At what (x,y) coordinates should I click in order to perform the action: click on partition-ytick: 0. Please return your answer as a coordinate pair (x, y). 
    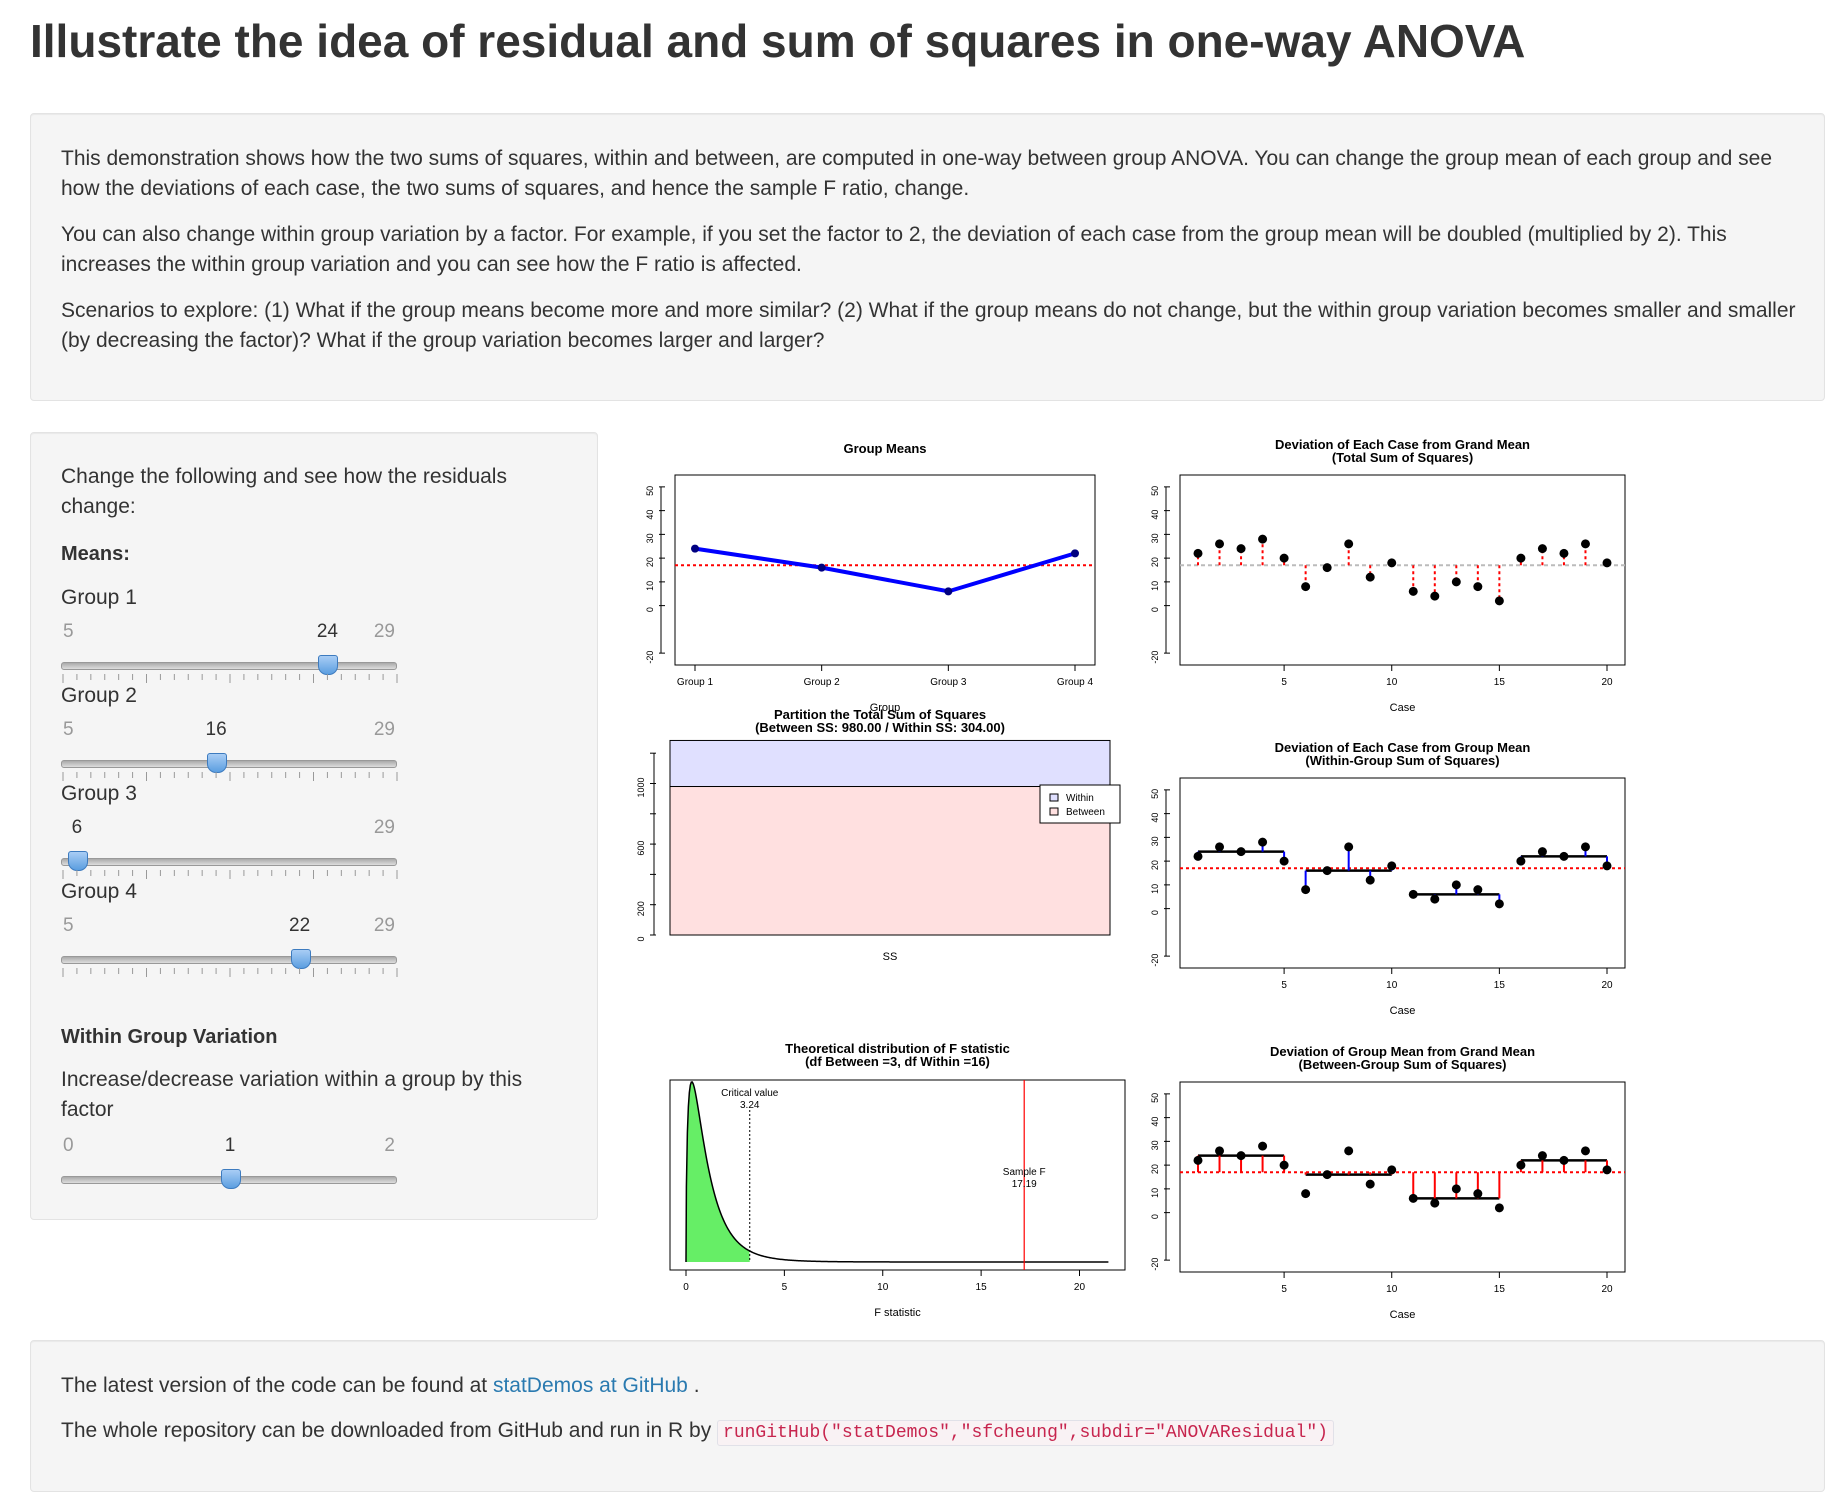
    Looking at the image, I should click on (641, 938).